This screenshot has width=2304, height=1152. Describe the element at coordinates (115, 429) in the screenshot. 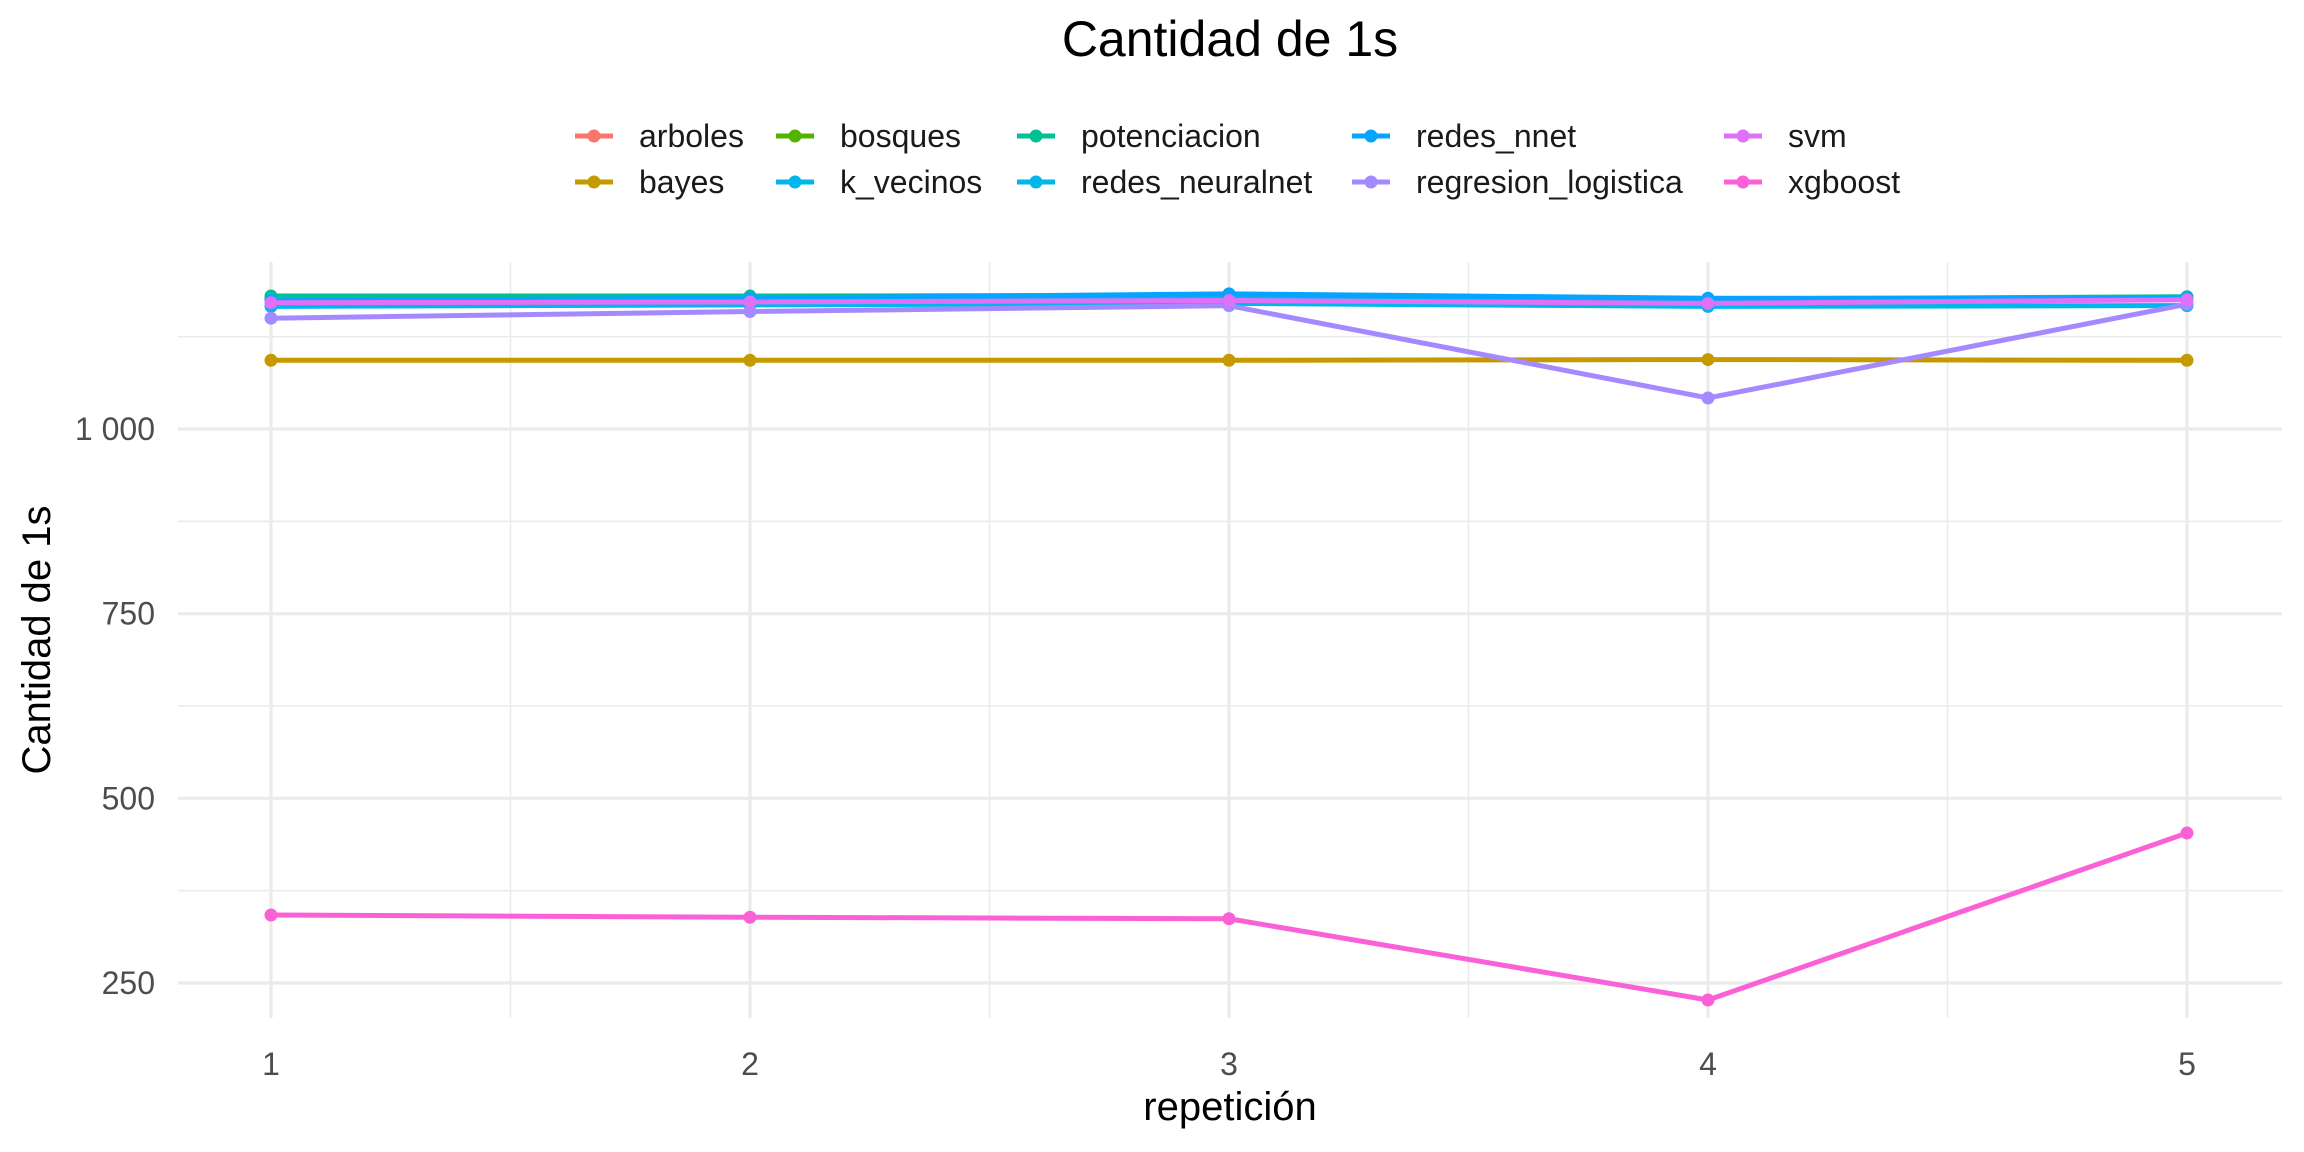

I see `y-tick-label: 1 000` at that location.